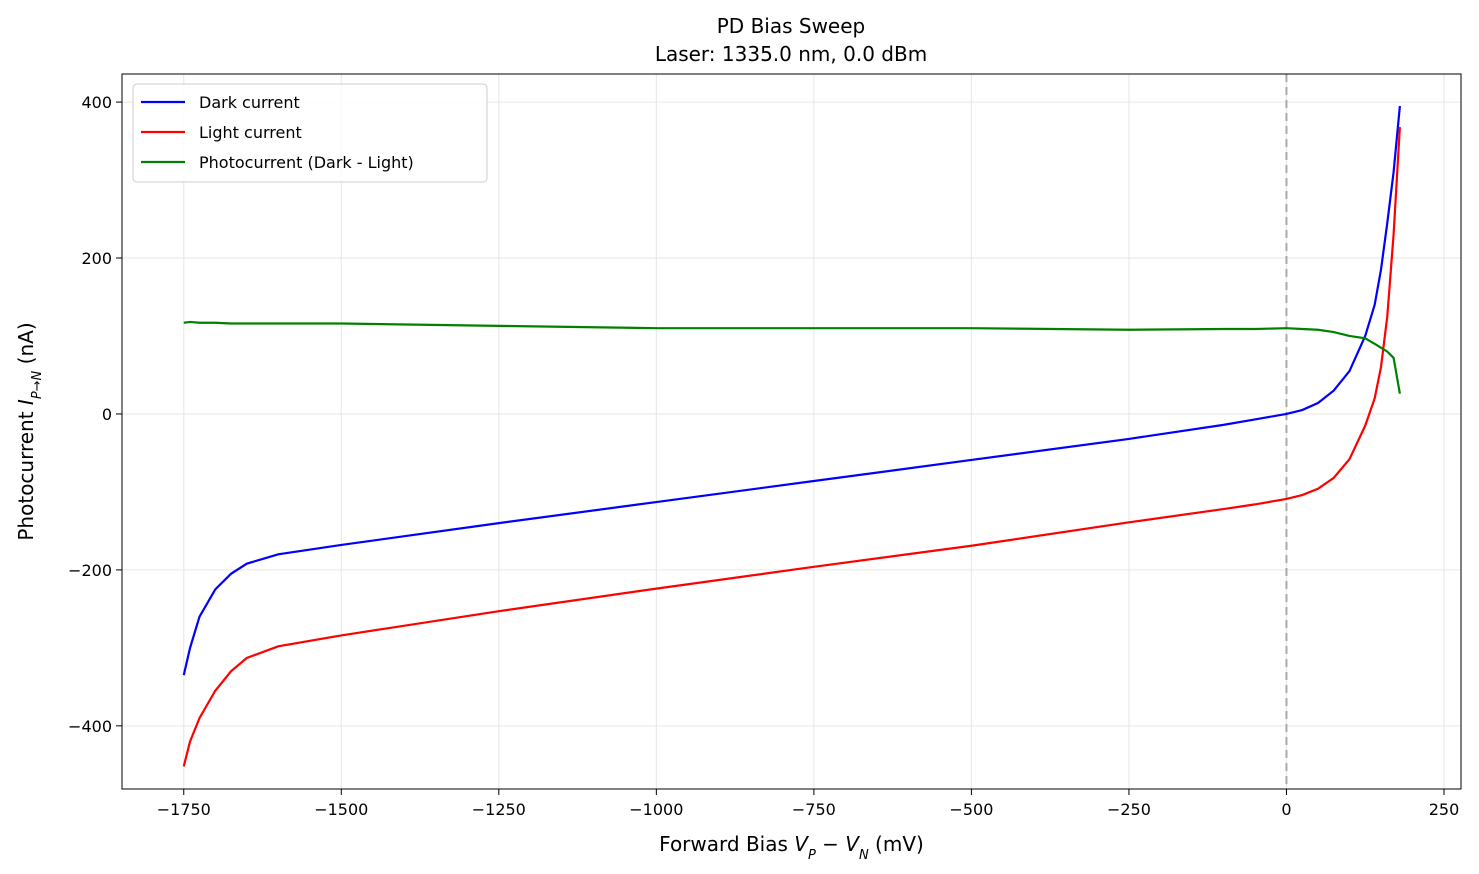 Image resolution: width=1479 pixels, height=874 pixels. Describe the element at coordinates (26, 402) in the screenshot. I see `y-axis-label-part: I` at that location.